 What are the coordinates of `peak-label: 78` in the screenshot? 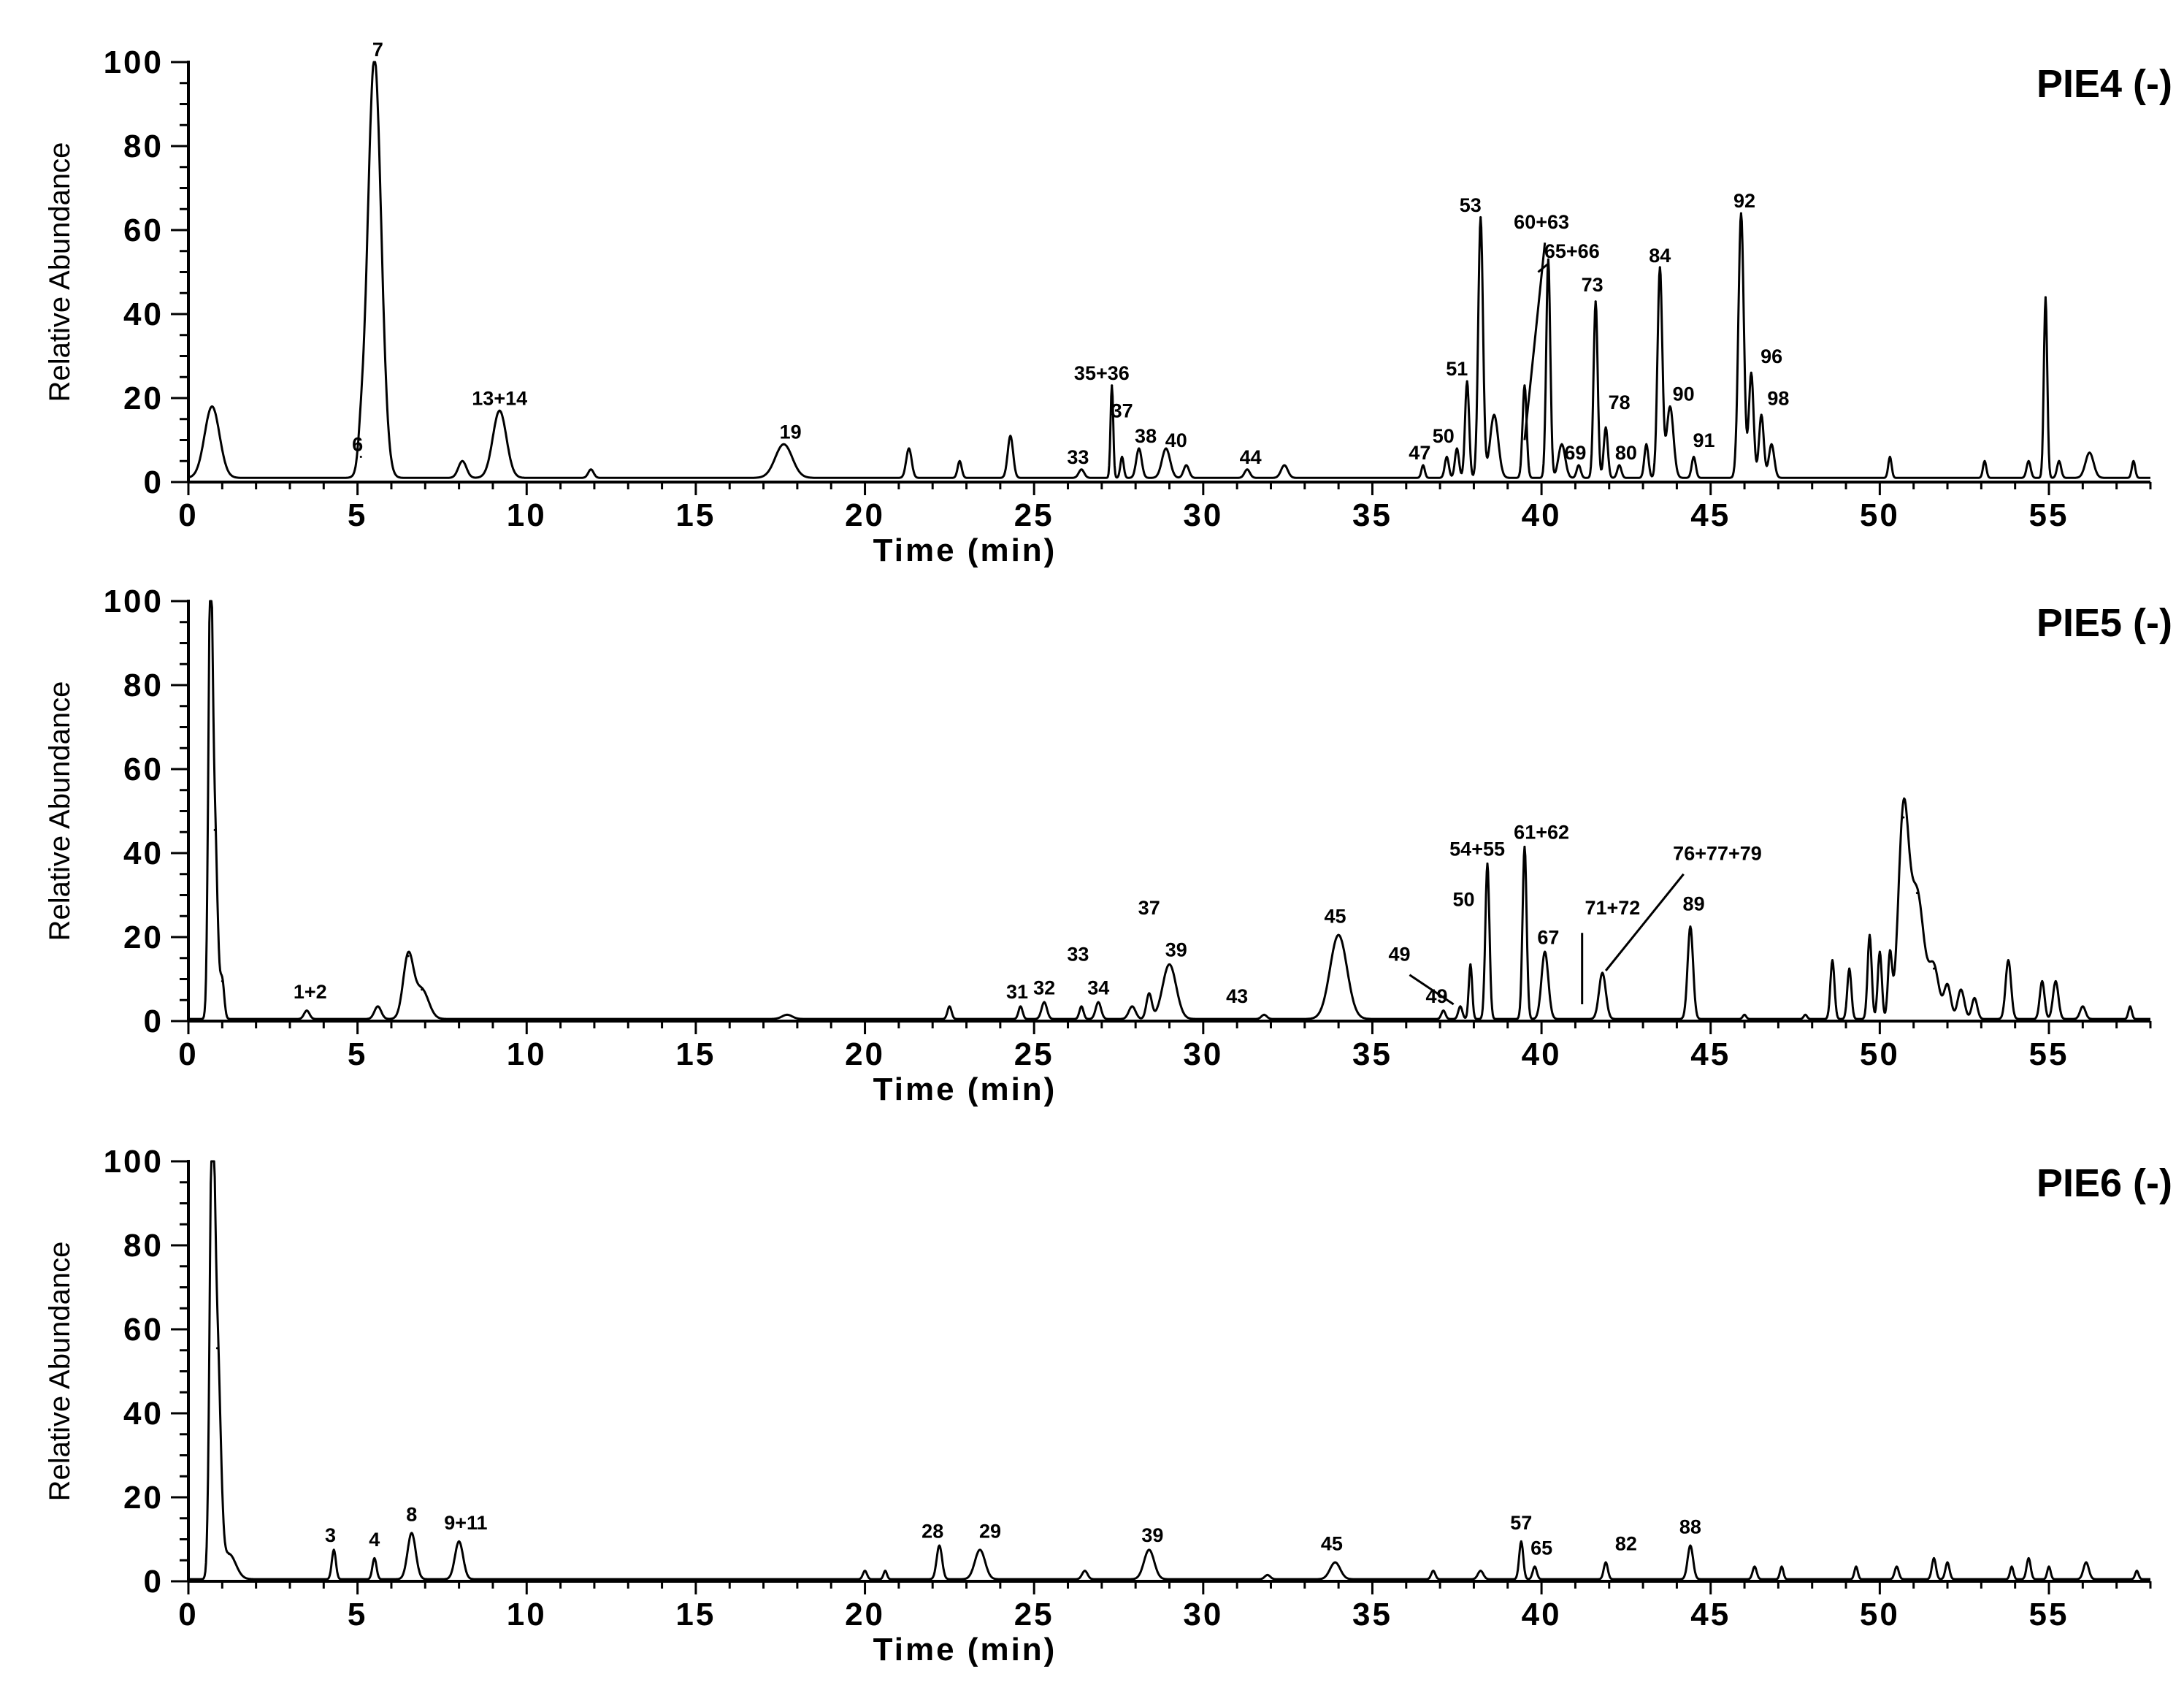 It's located at (1620, 402).